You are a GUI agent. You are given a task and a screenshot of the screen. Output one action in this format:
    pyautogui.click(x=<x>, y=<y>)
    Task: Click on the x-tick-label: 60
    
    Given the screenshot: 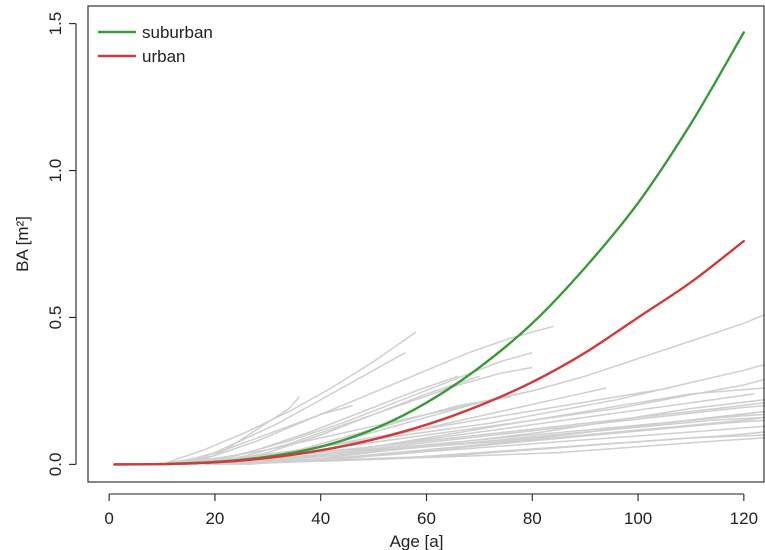 What is the action you would take?
    pyautogui.click(x=426, y=518)
    